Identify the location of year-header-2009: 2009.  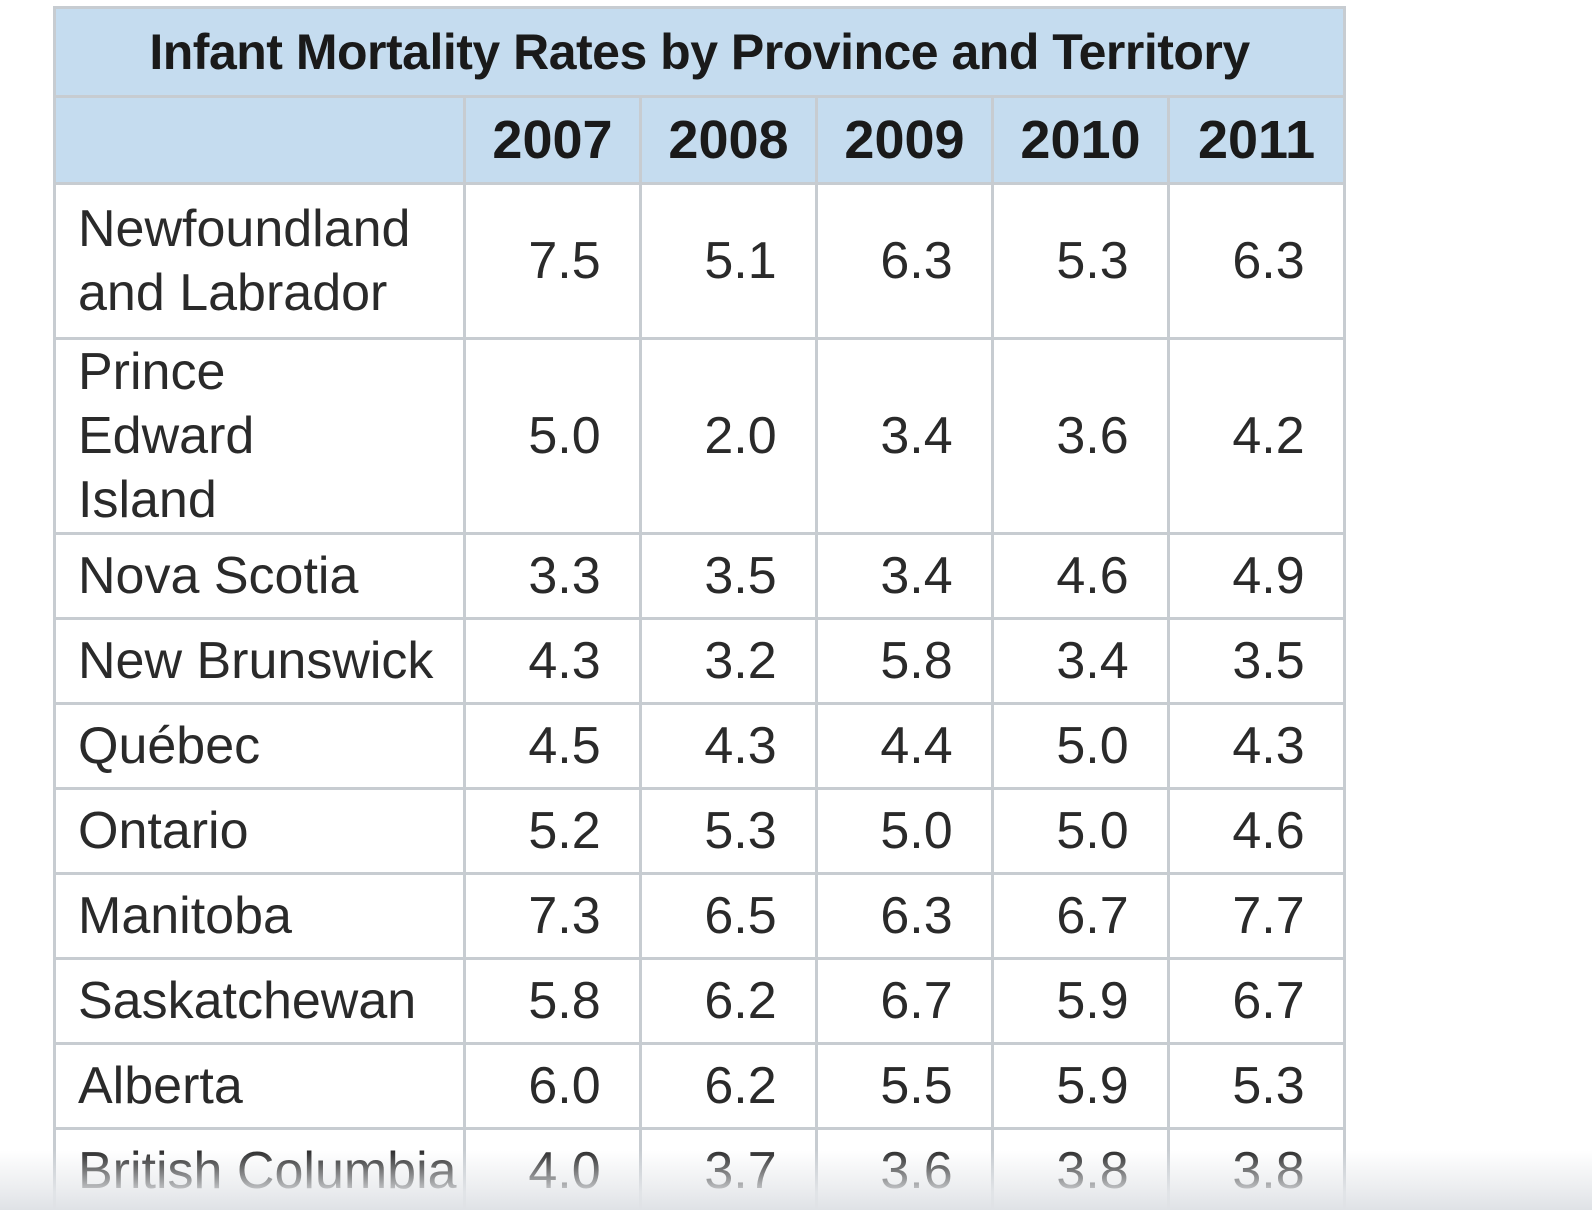
(904, 140).